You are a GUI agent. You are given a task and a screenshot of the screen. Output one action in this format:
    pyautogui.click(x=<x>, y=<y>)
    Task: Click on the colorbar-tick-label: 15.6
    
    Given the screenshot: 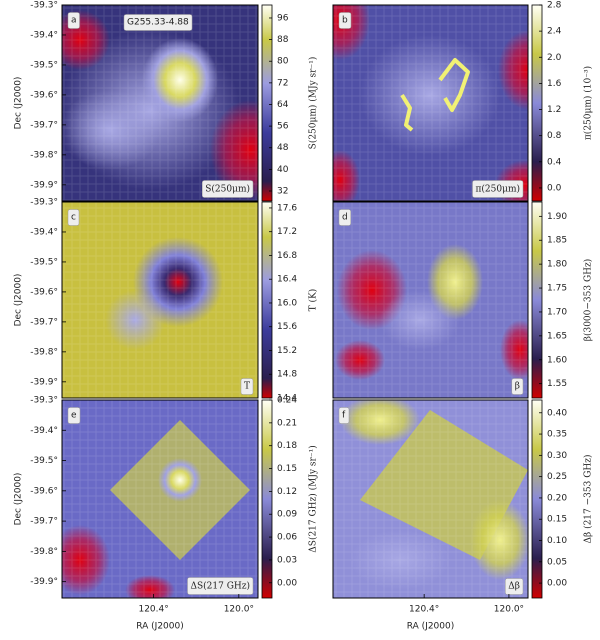 What is the action you would take?
    pyautogui.click(x=287, y=327)
    